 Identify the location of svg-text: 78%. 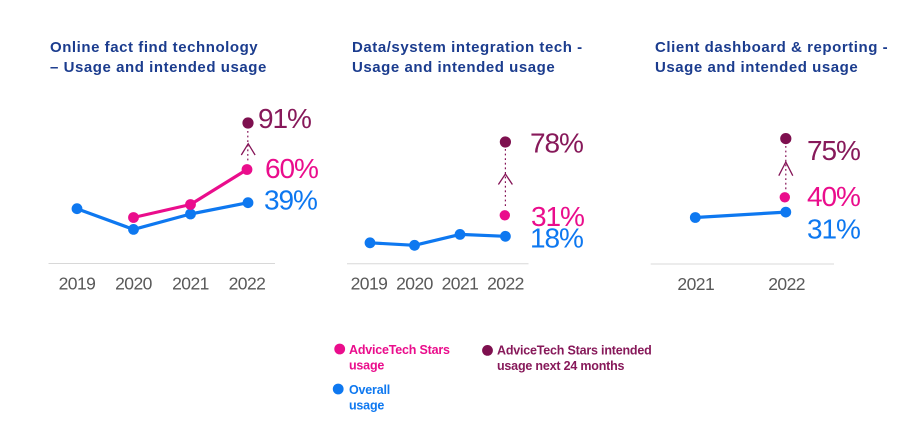
(556, 142).